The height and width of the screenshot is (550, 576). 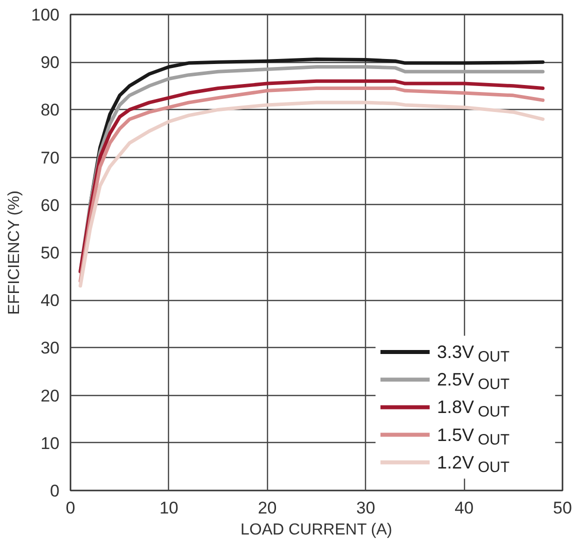 What do you see at coordinates (50, 348) in the screenshot?
I see `y-tick-label: 30` at bounding box center [50, 348].